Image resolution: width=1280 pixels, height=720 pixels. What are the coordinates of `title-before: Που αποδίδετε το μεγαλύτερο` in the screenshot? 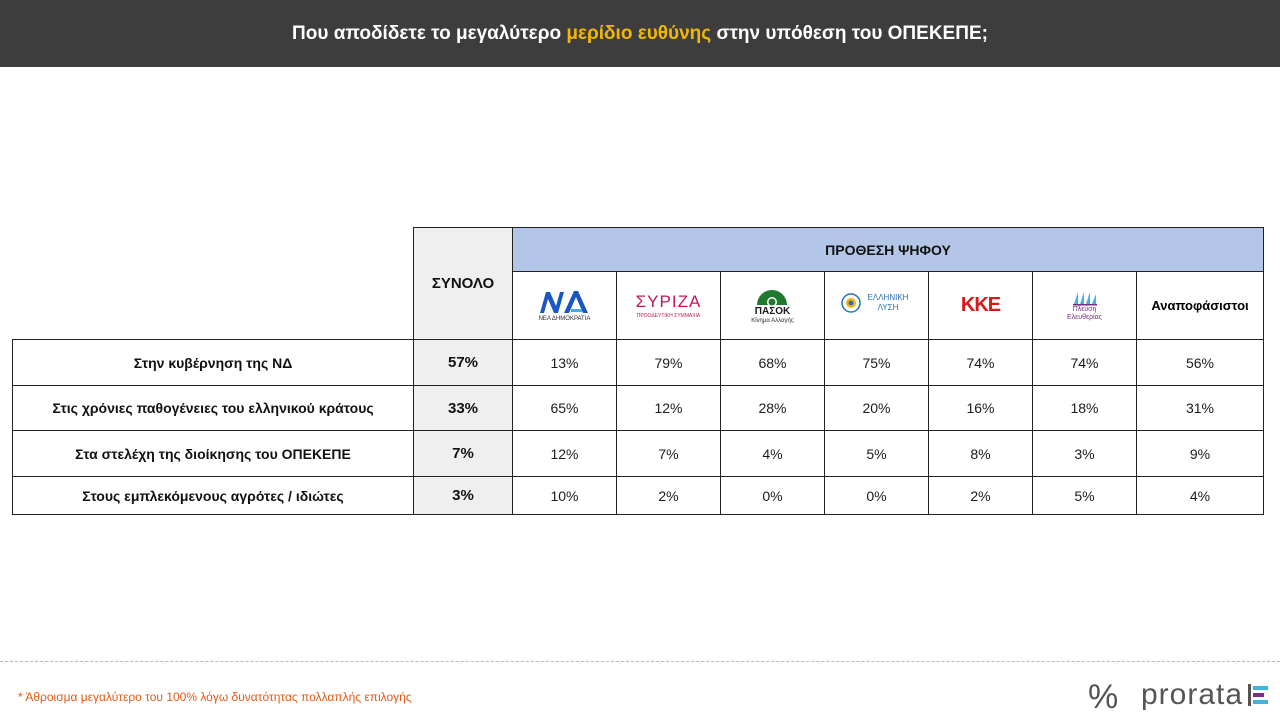 It's located at (427, 33).